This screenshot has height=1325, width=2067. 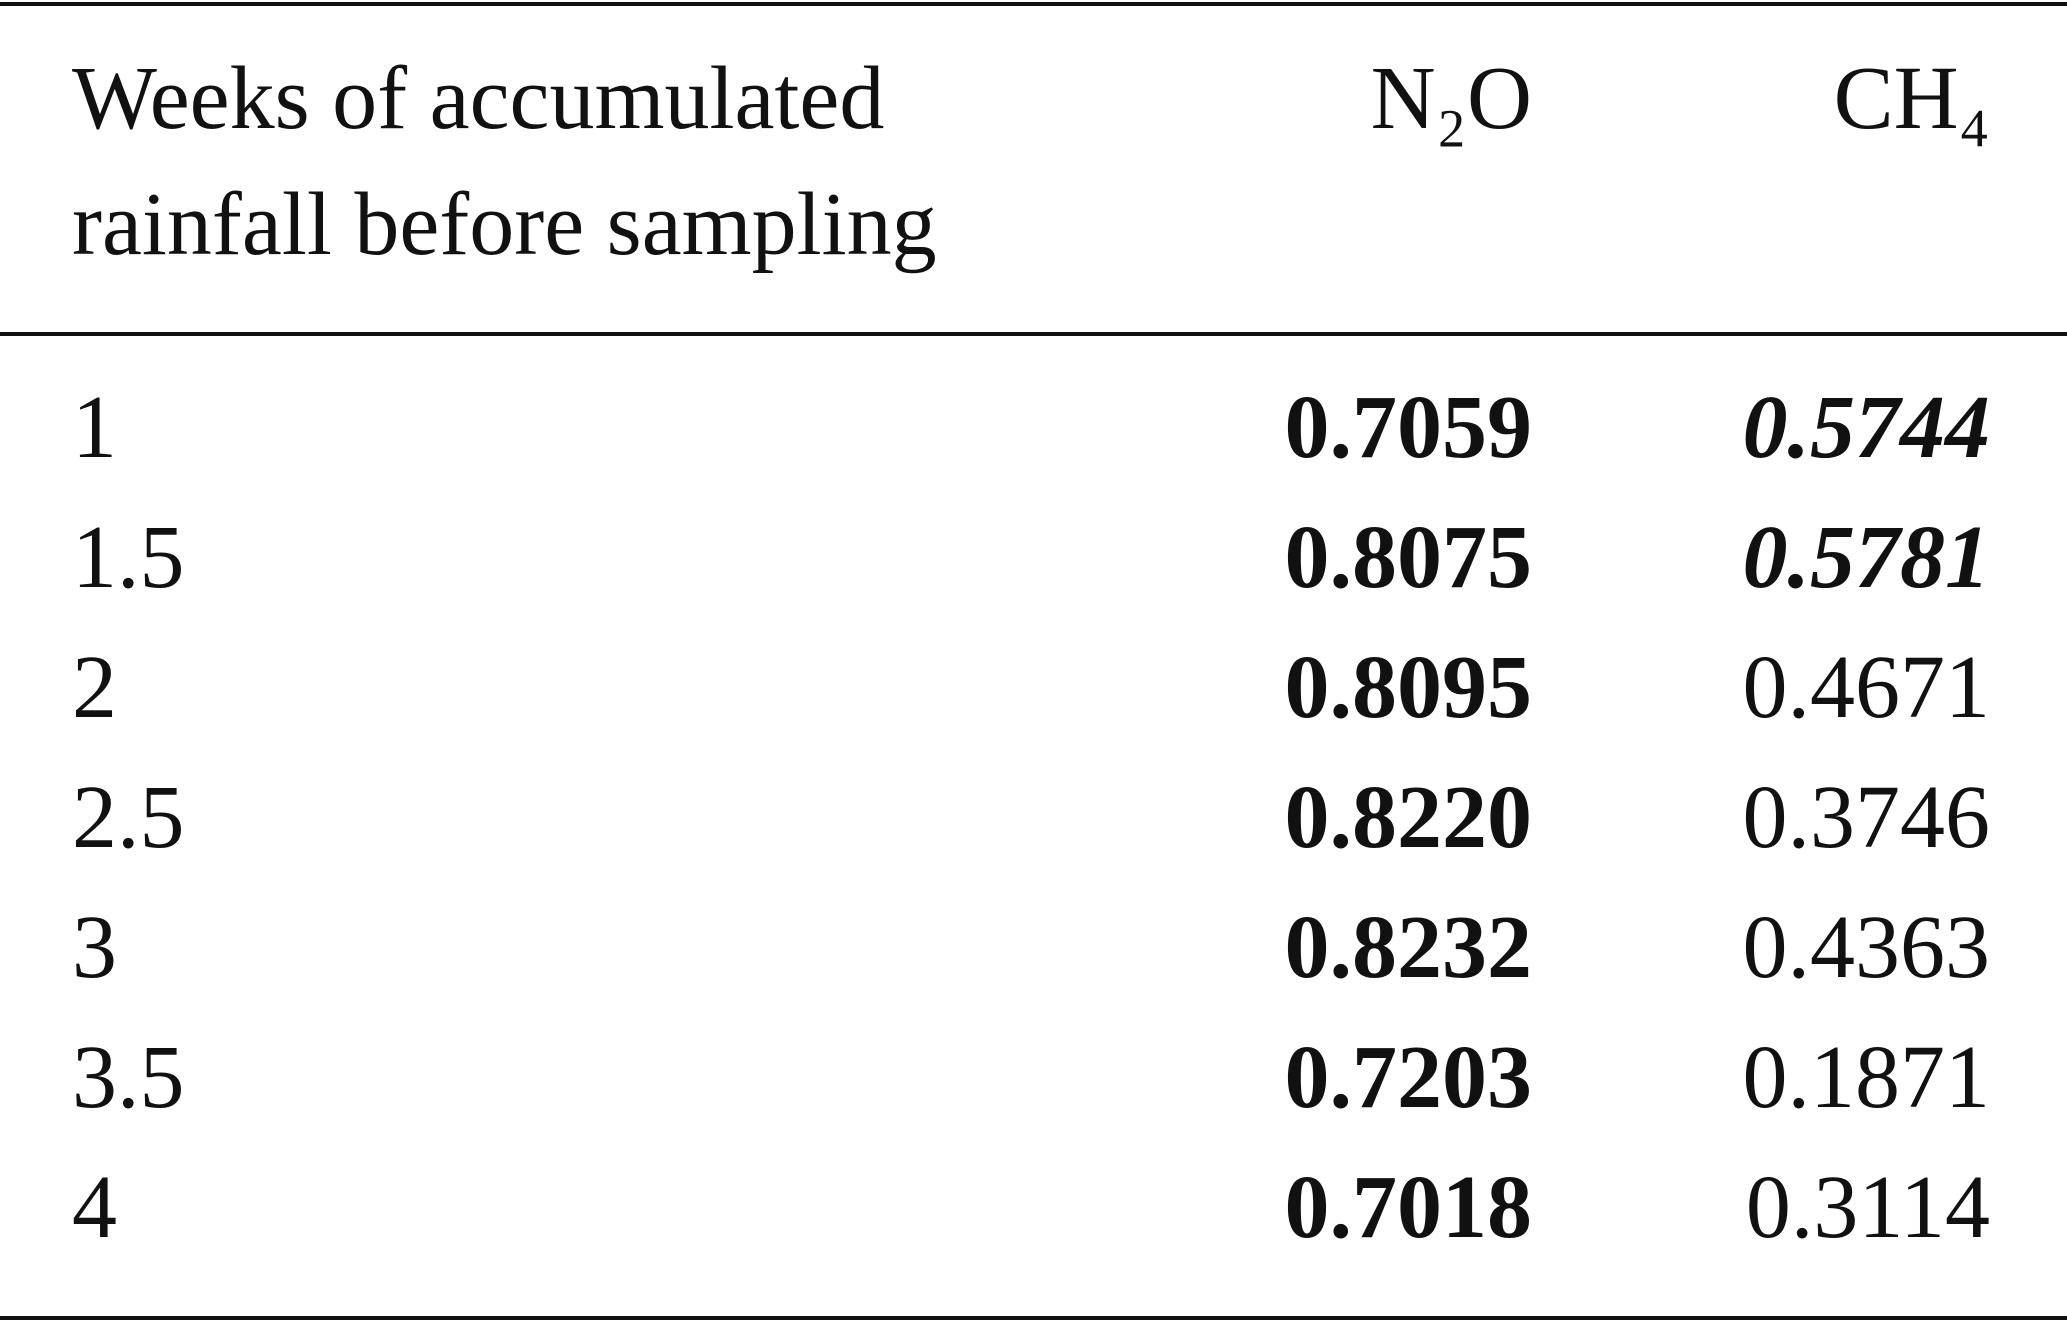 I want to click on table-cell: 0.8220, so click(x=1408, y=817).